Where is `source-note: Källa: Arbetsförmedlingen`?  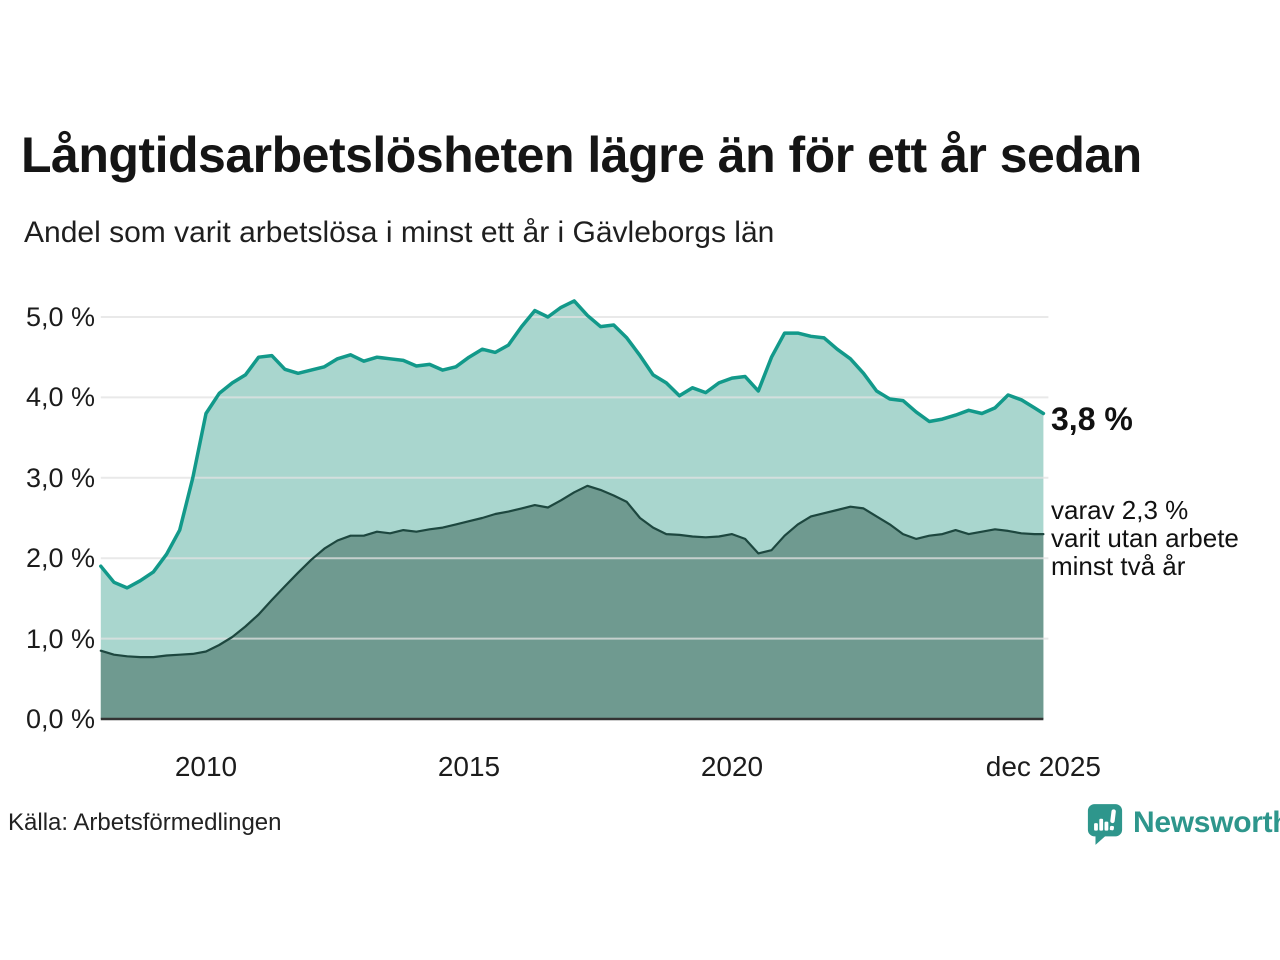
source-note: Källa: Arbetsförmedlingen is located at coordinates (145, 822).